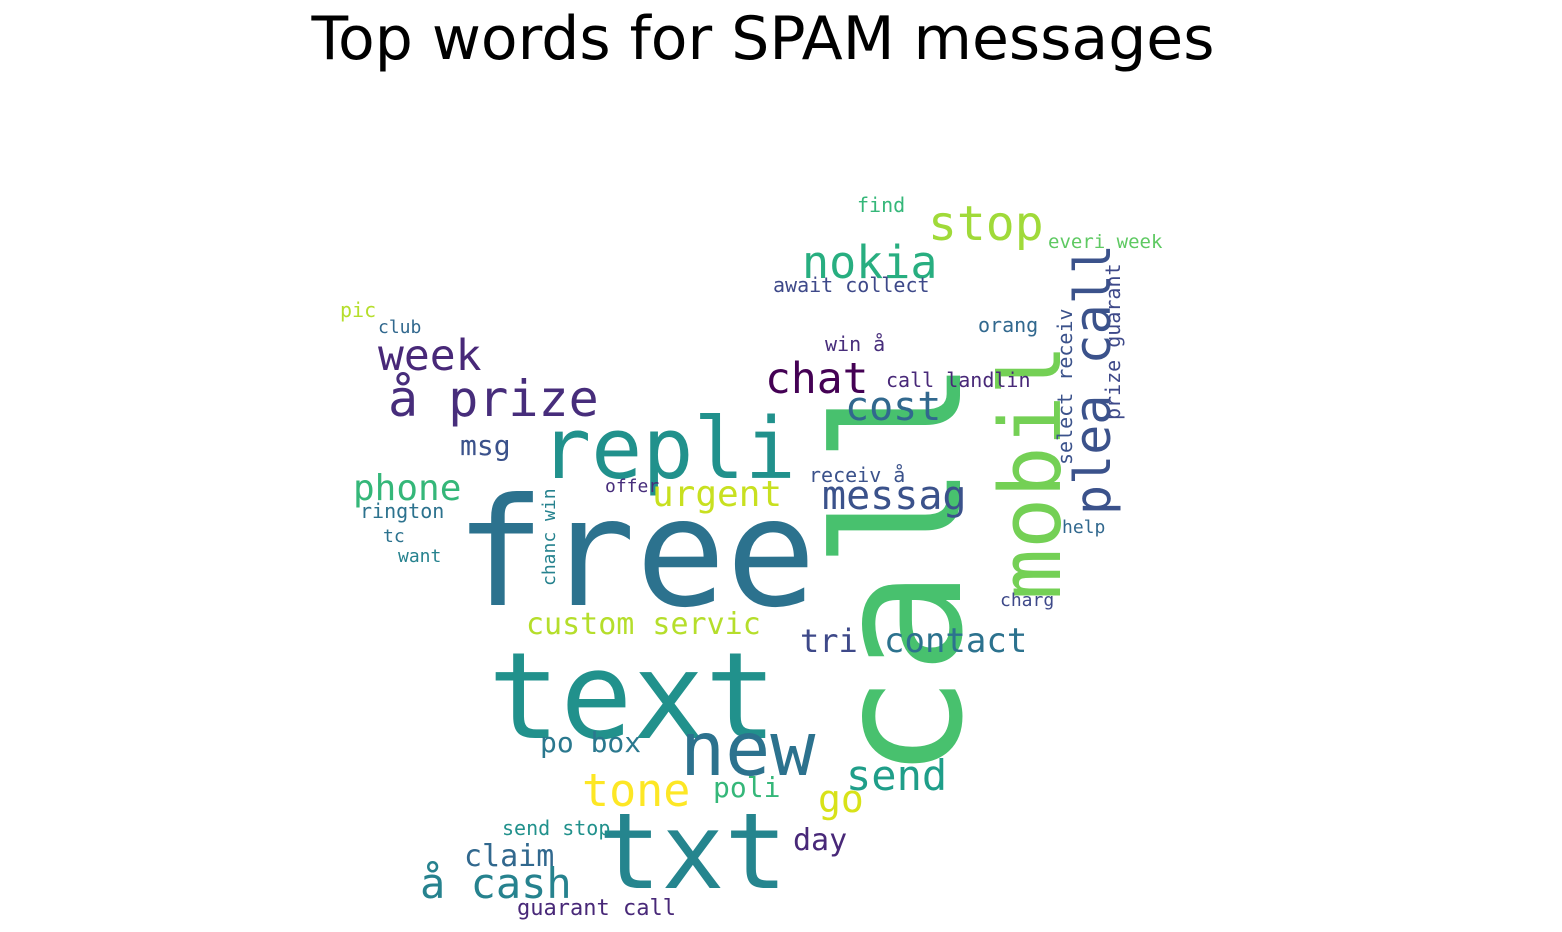 This screenshot has width=1562, height=932. Describe the element at coordinates (763, 39) in the screenshot. I see `chart-title: Top words for SPAM messages` at that location.